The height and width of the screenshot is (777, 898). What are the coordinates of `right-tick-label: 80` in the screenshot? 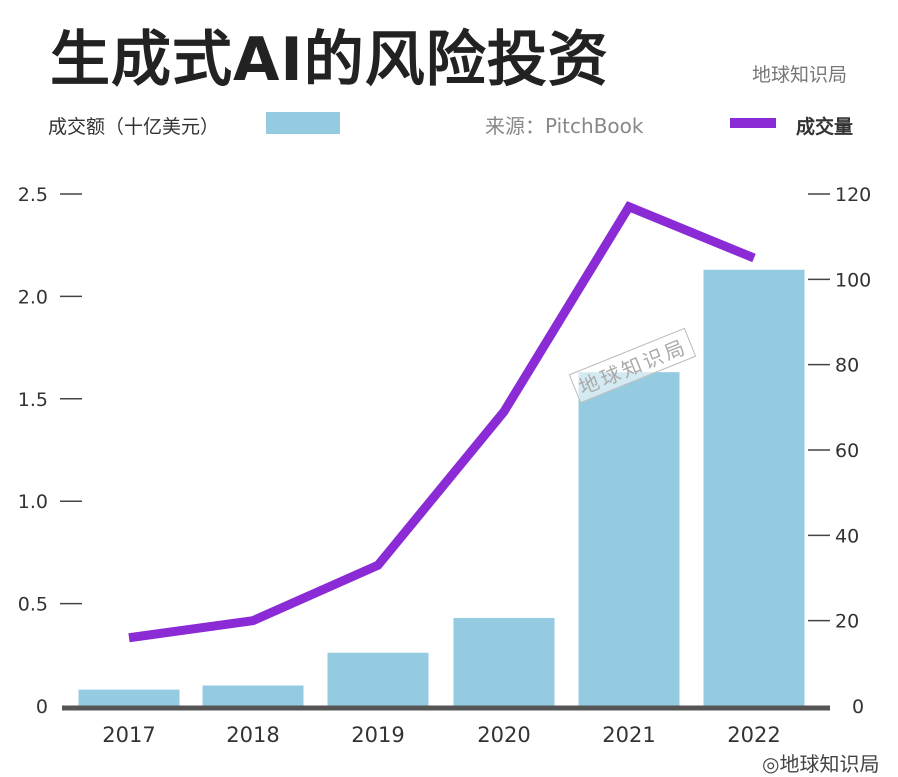 It's located at (847, 366).